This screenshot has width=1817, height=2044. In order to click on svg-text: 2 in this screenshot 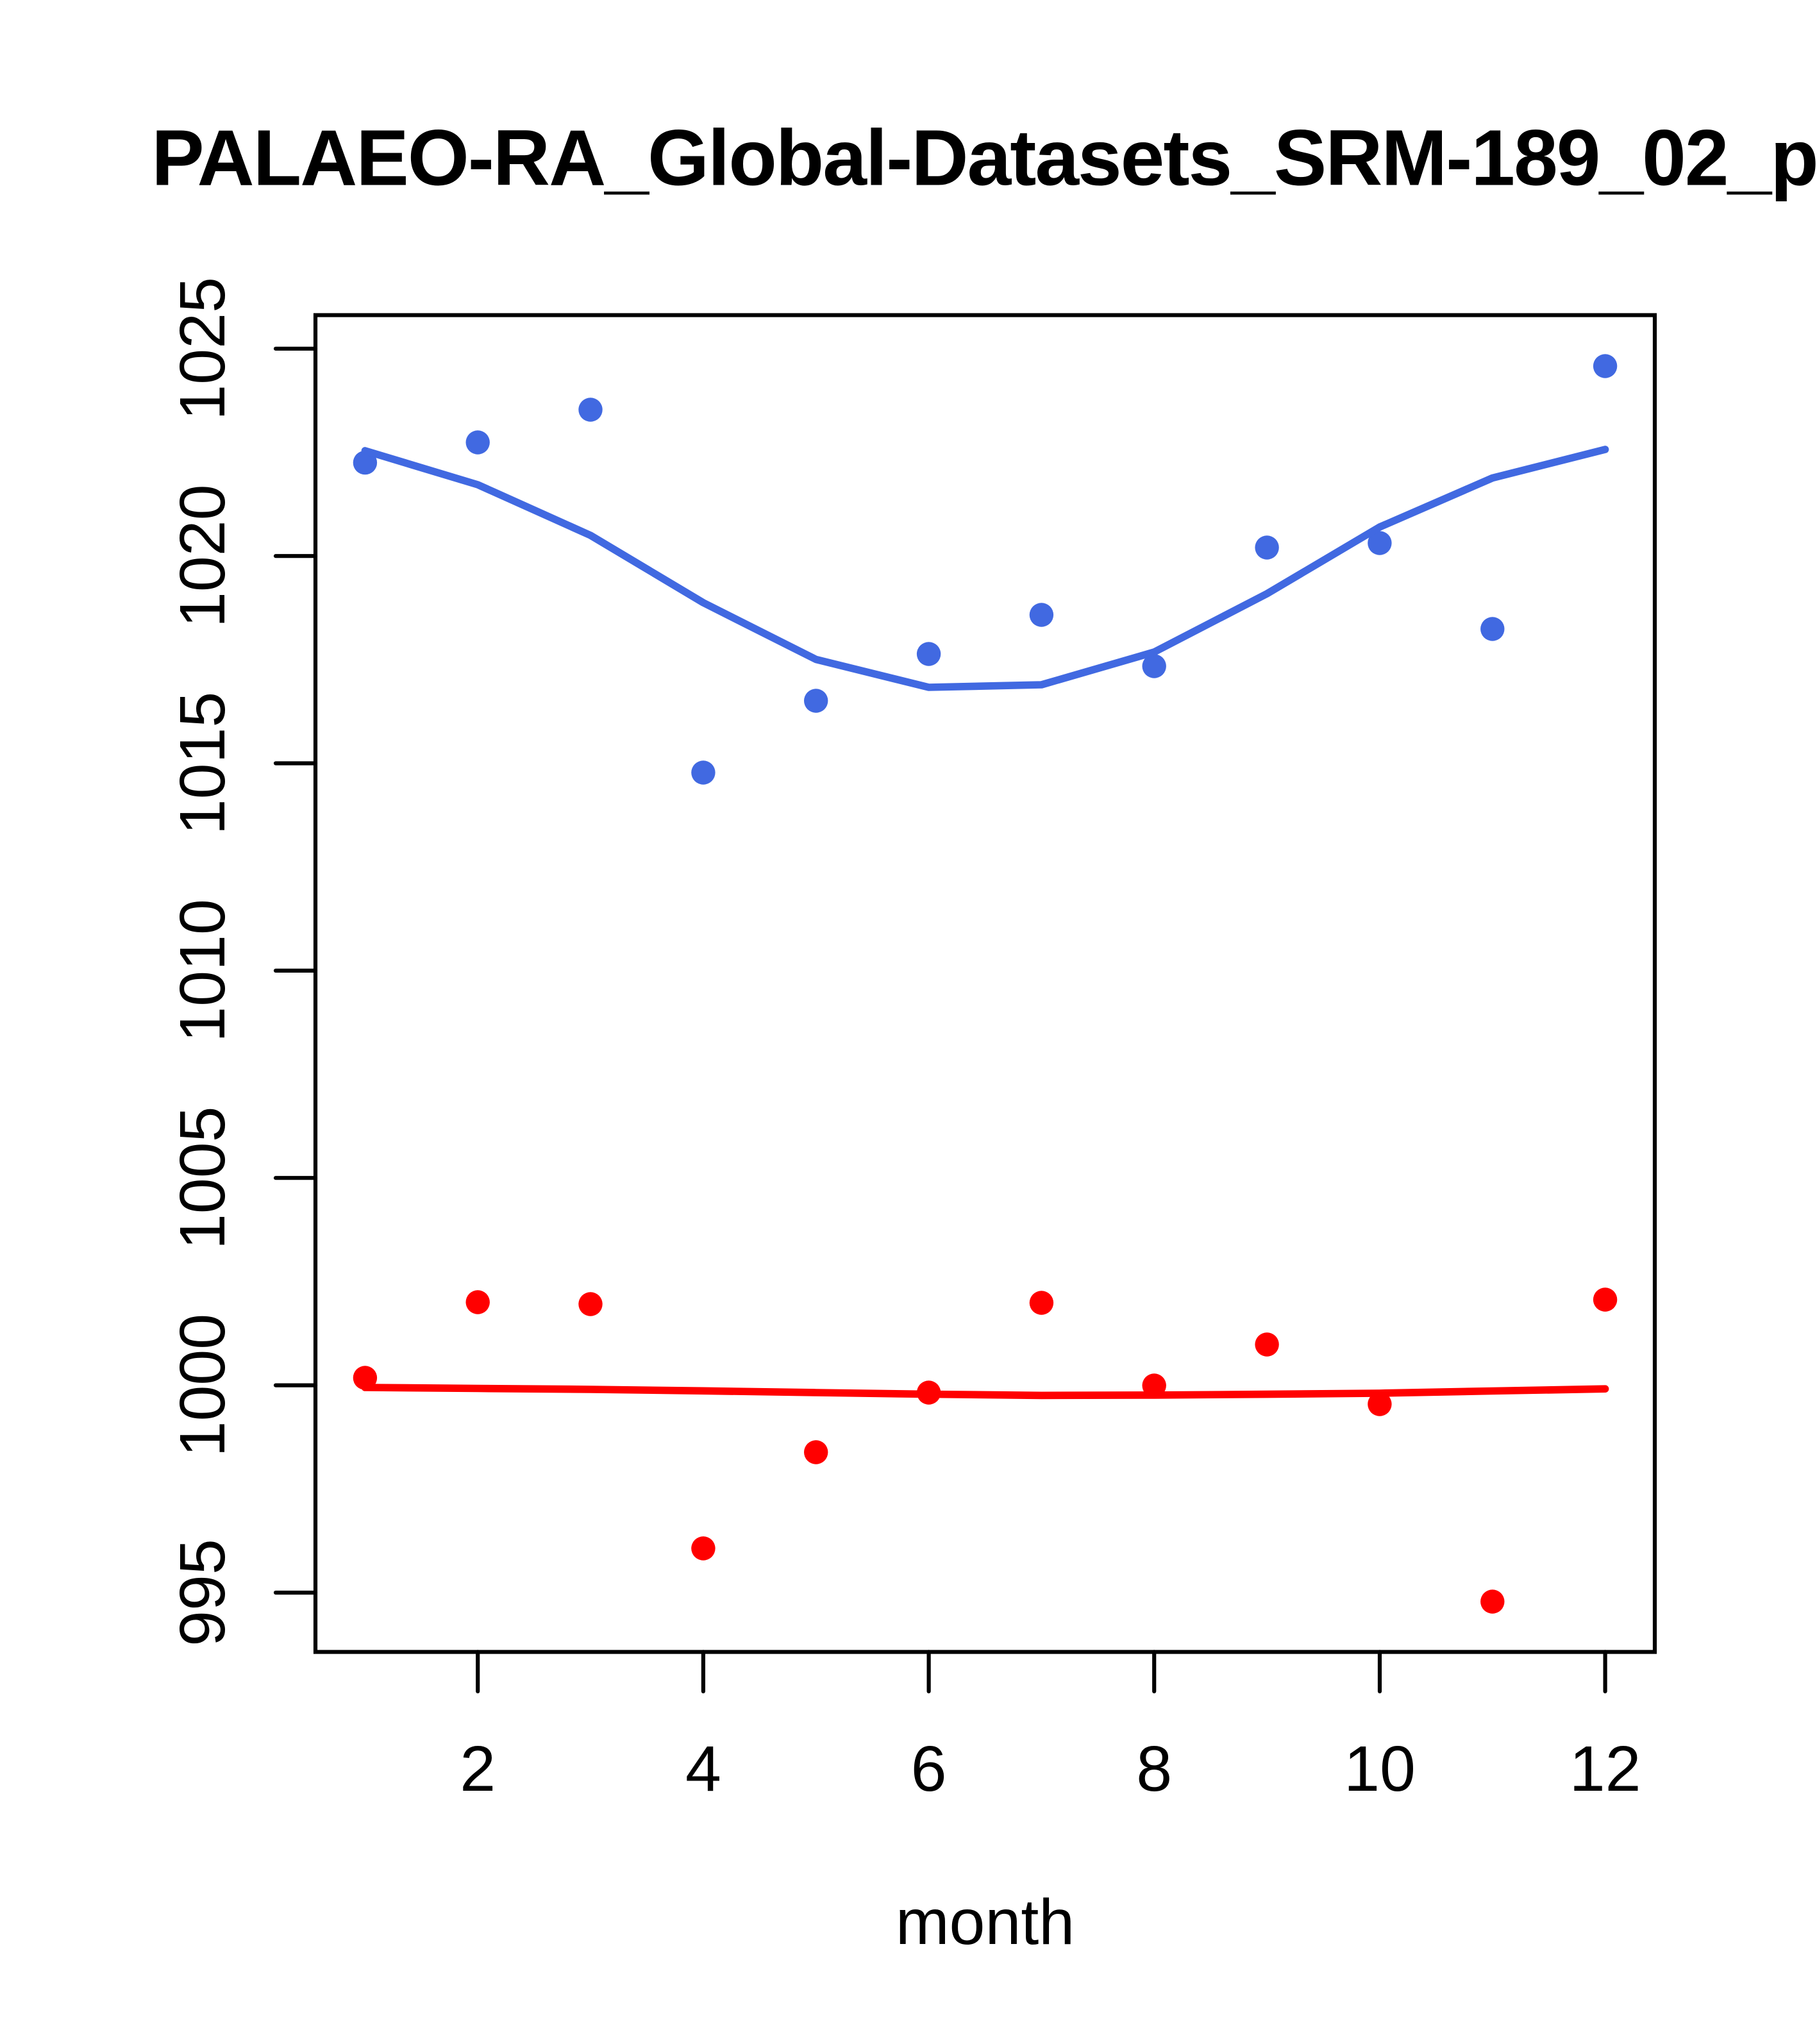, I will do `click(478, 1769)`.